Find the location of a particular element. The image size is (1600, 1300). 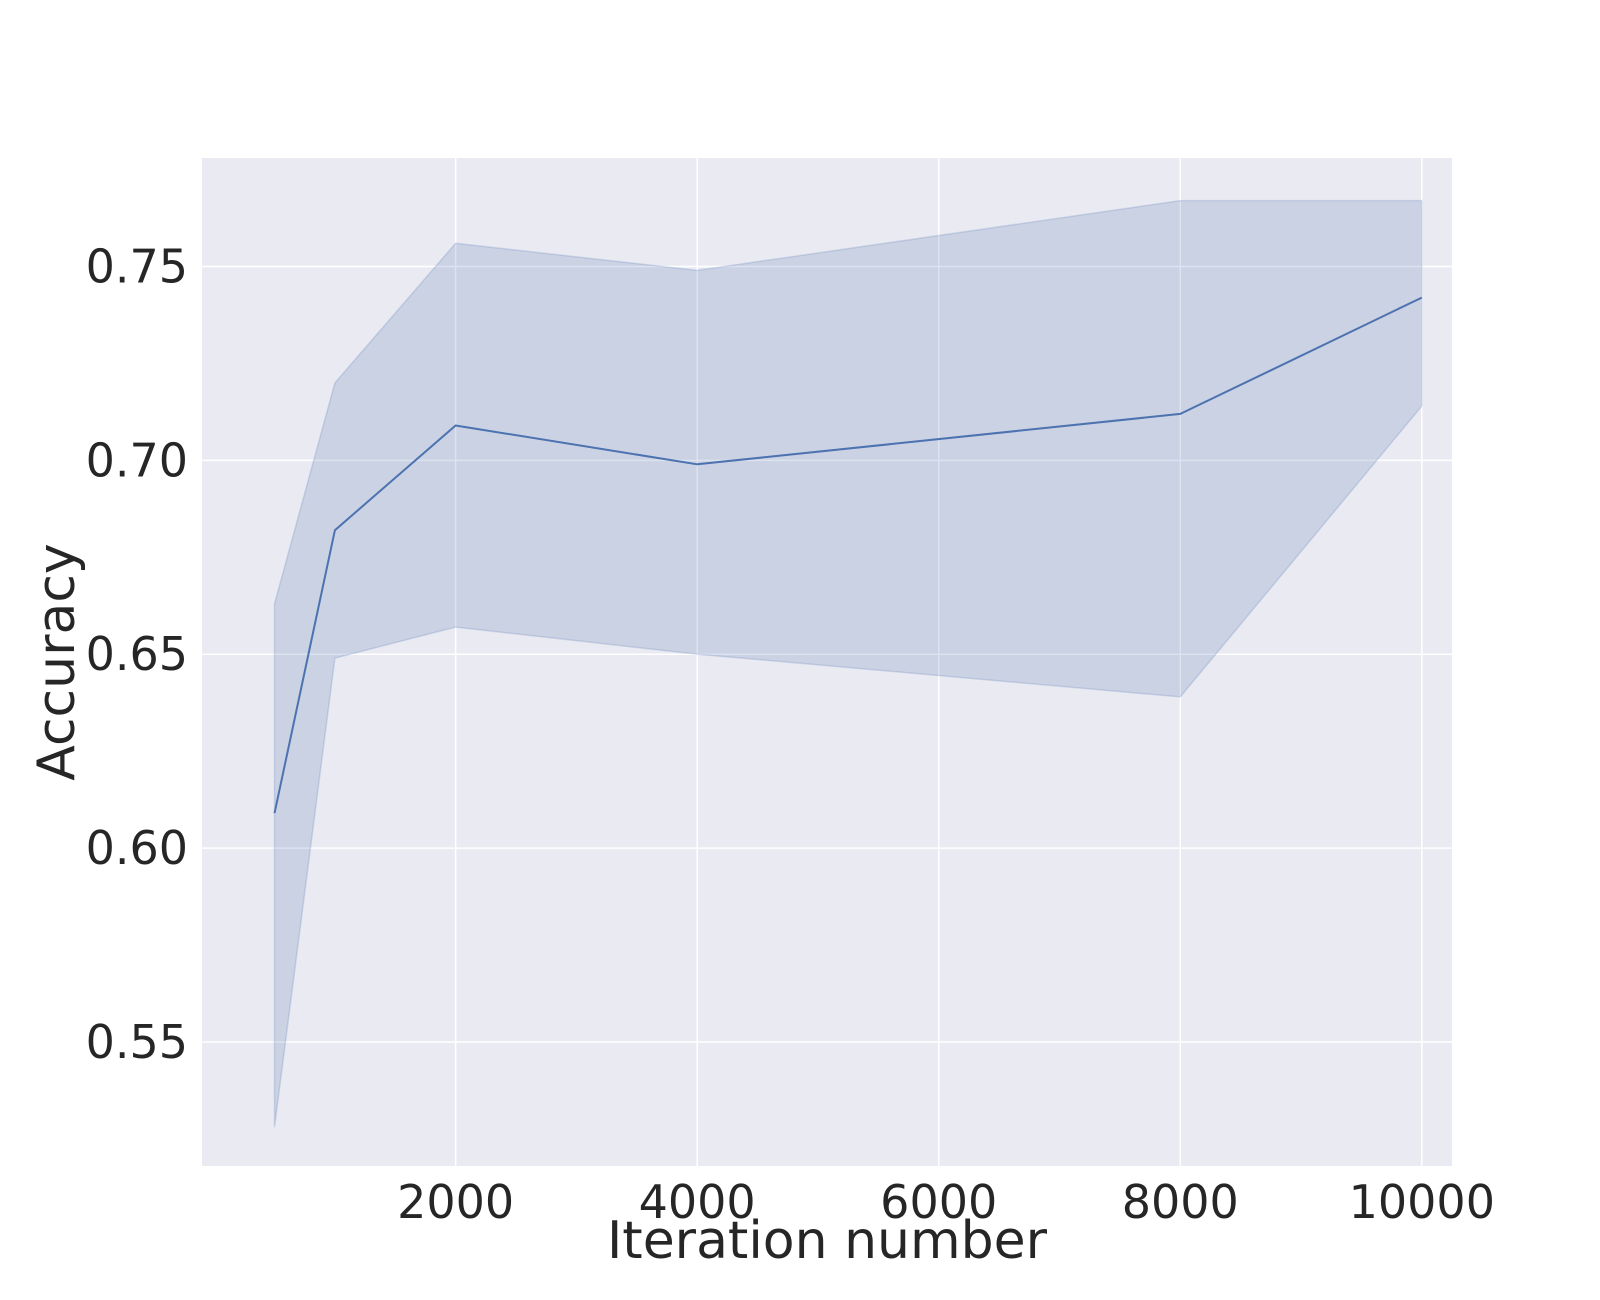

x-axis-ticks: 2000 4000 6000 8000 10000 is located at coordinates (946, 1202).